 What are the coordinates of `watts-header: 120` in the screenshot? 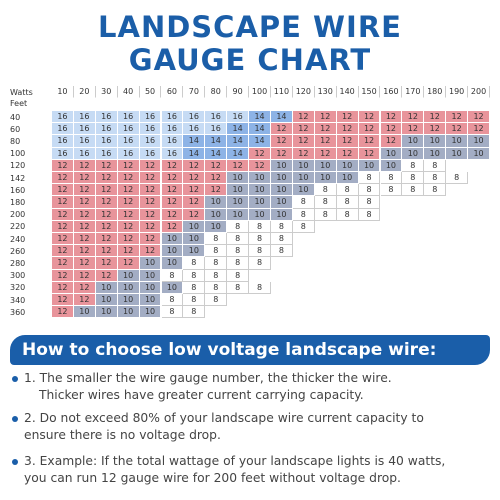 It's located at (303, 92).